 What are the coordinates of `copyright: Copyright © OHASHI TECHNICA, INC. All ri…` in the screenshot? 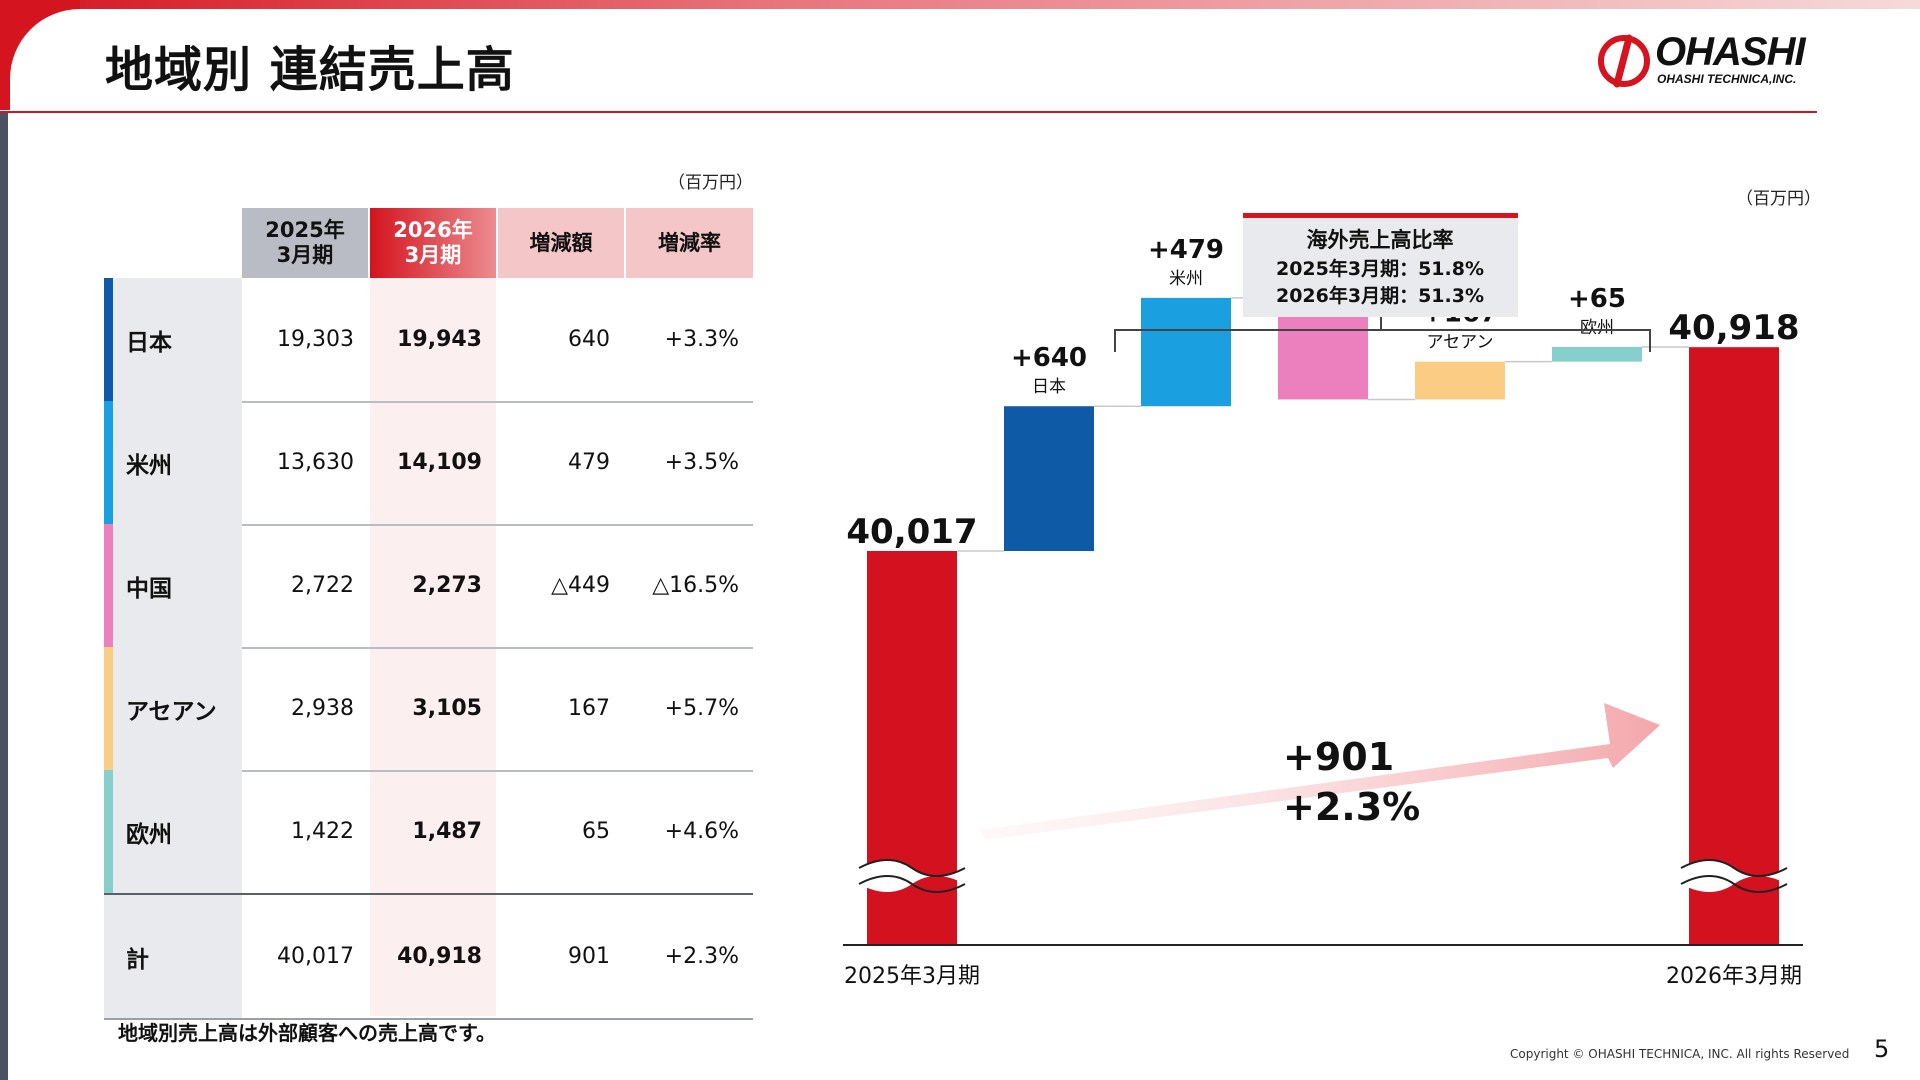 It's located at (1680, 1054).